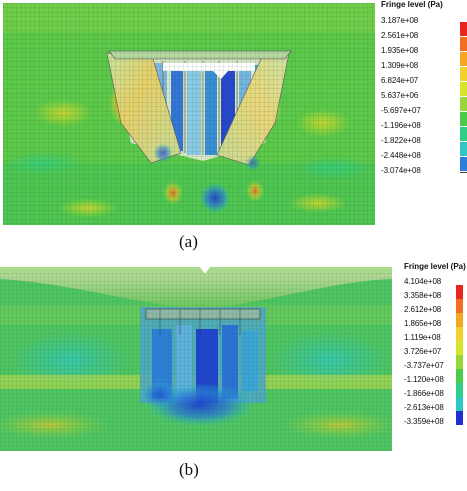 This screenshot has height=491, width=467. What do you see at coordinates (424, 145) in the screenshot?
I see `legend-a-row: -1.822e+08` at bounding box center [424, 145].